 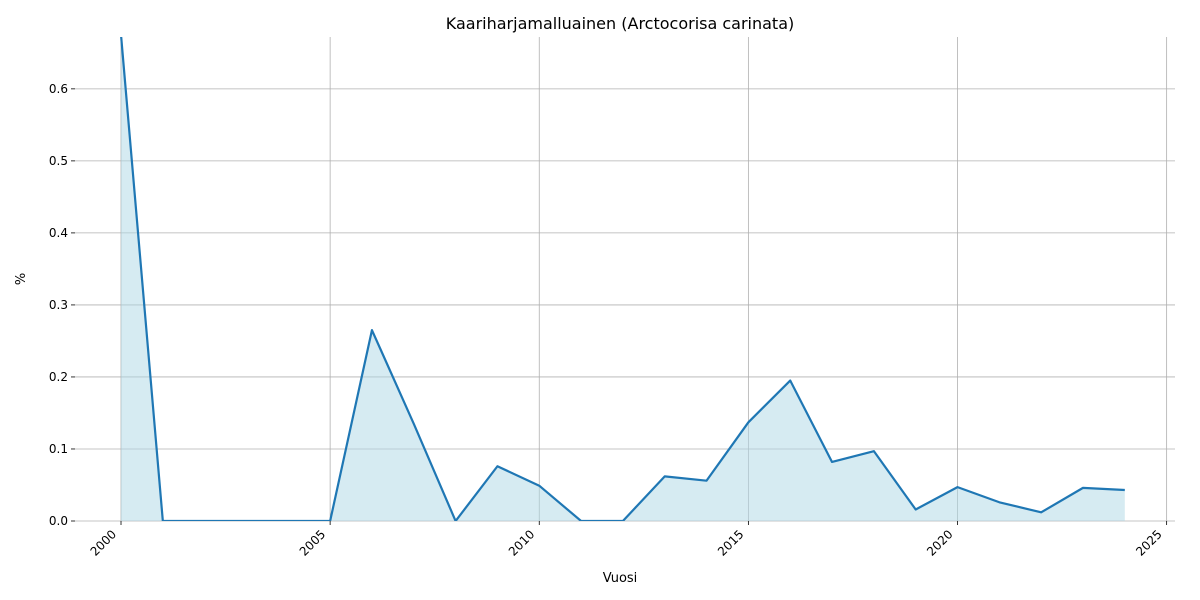 I want to click on y-tick-label: 0.3, so click(x=58, y=305).